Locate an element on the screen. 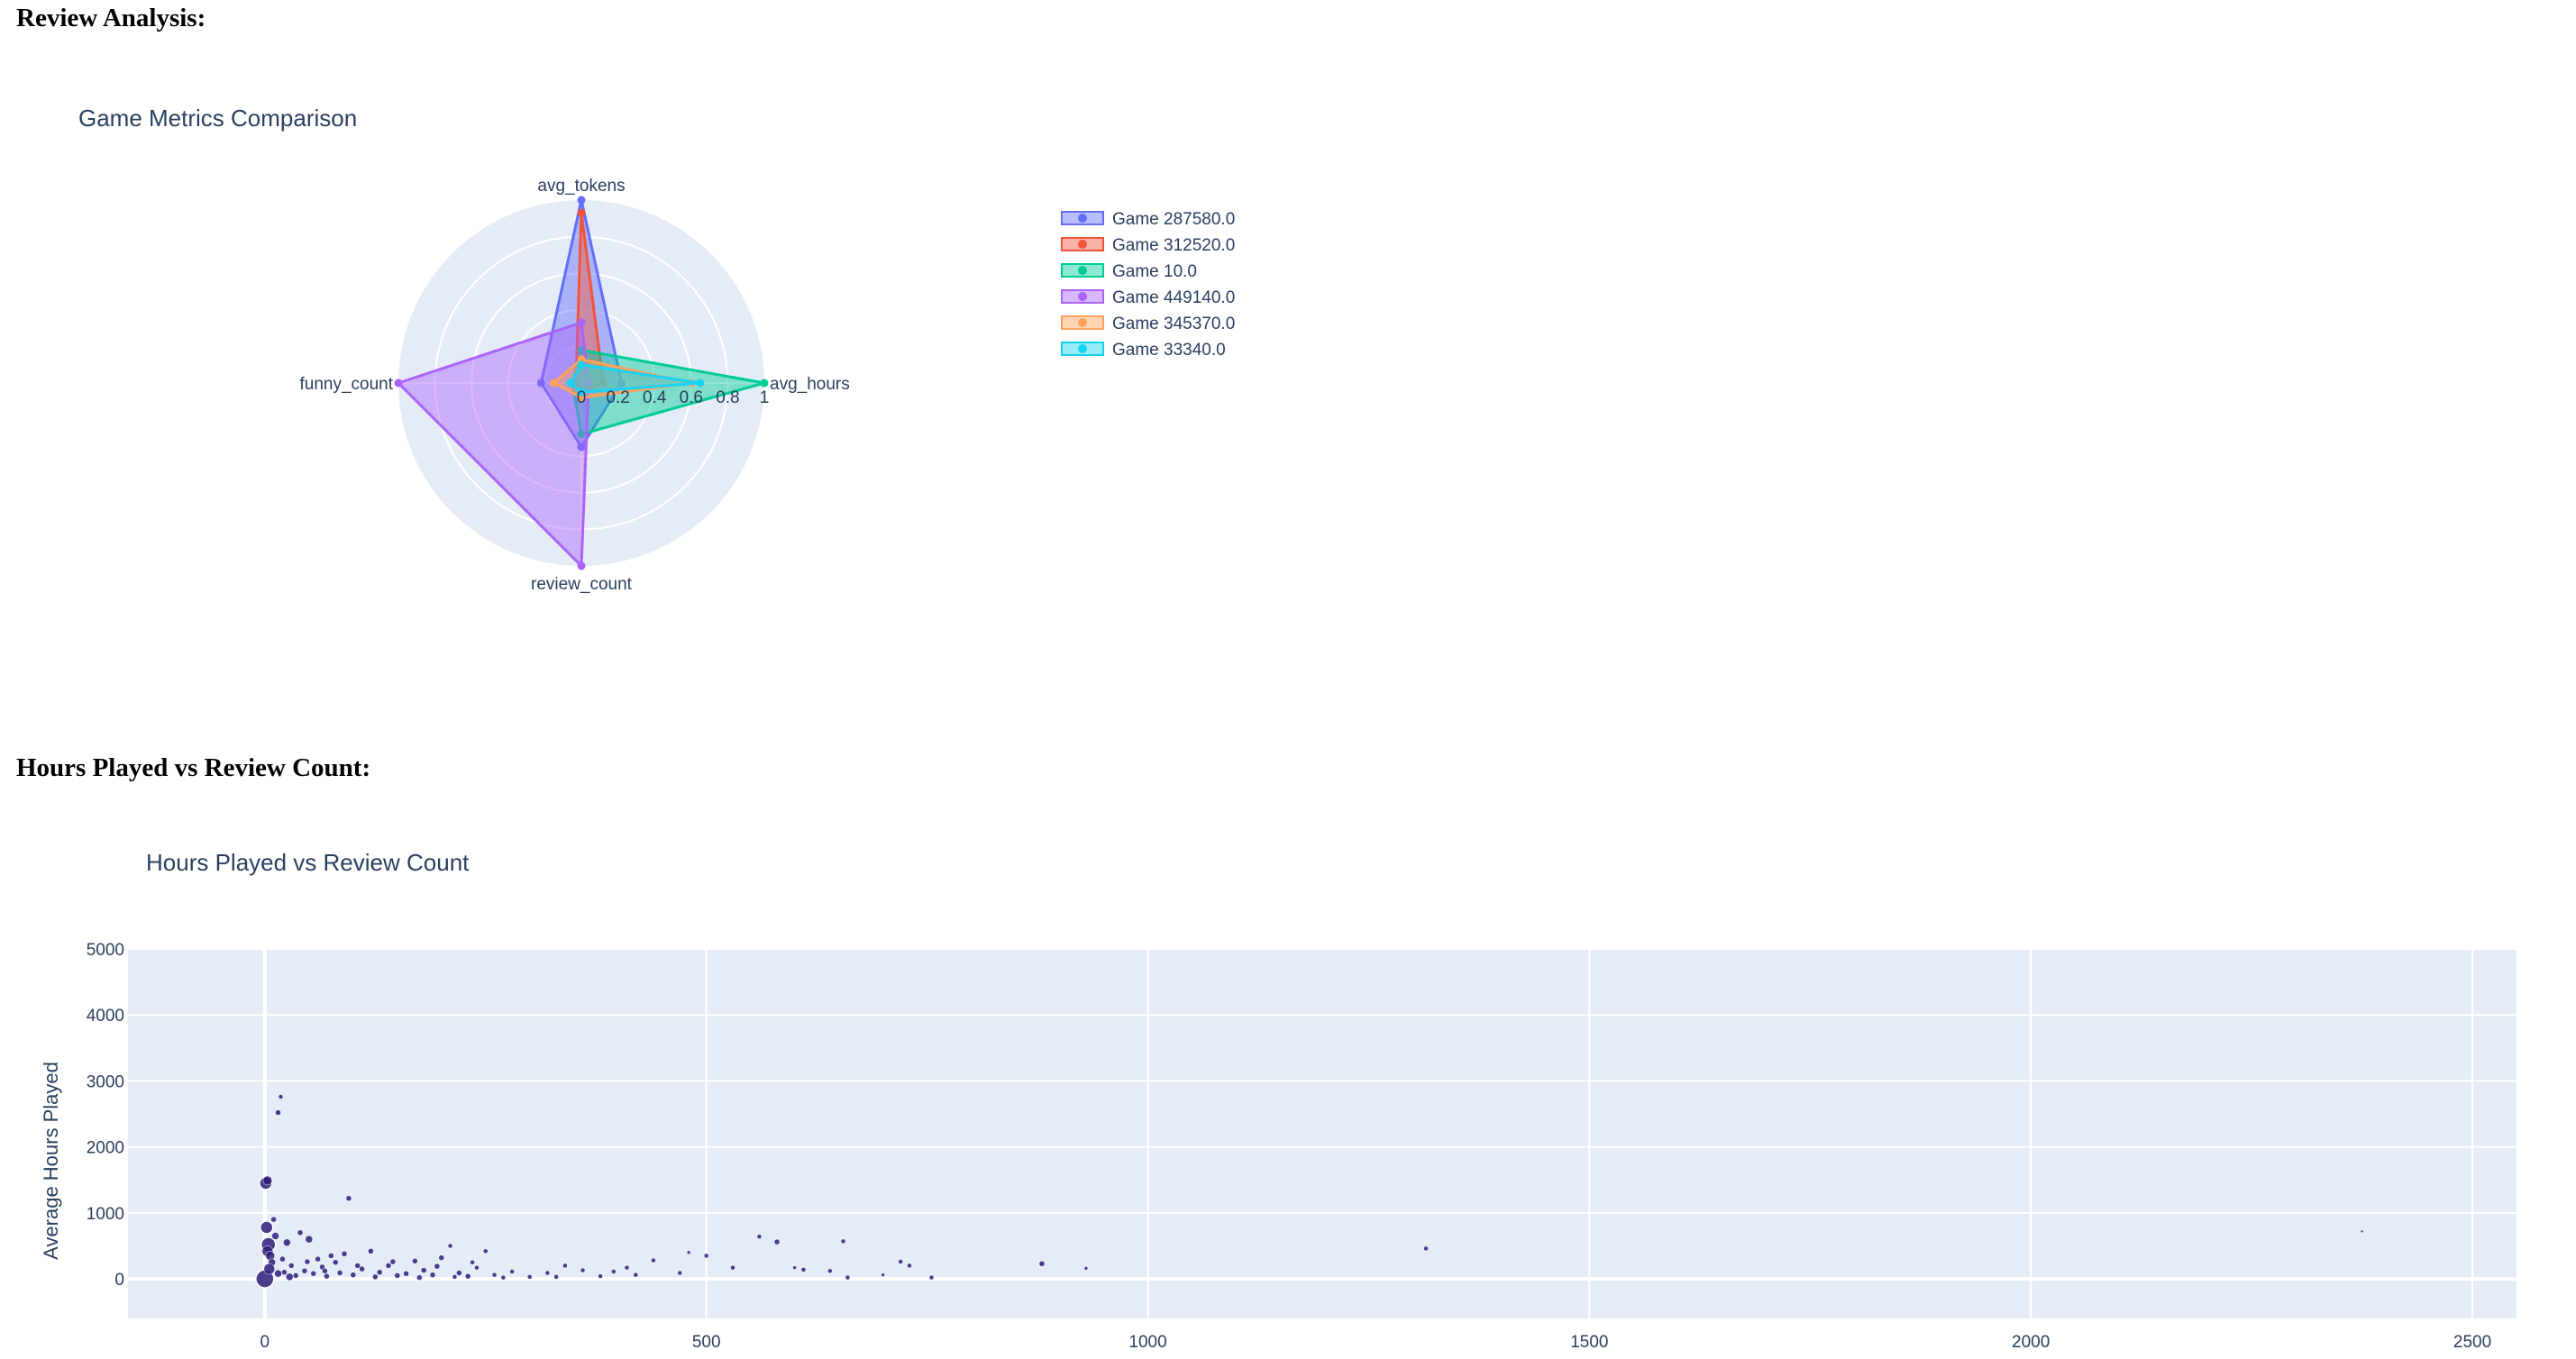 The width and height of the screenshot is (2576, 1359). x-tick-label: 500 is located at coordinates (706, 1342).